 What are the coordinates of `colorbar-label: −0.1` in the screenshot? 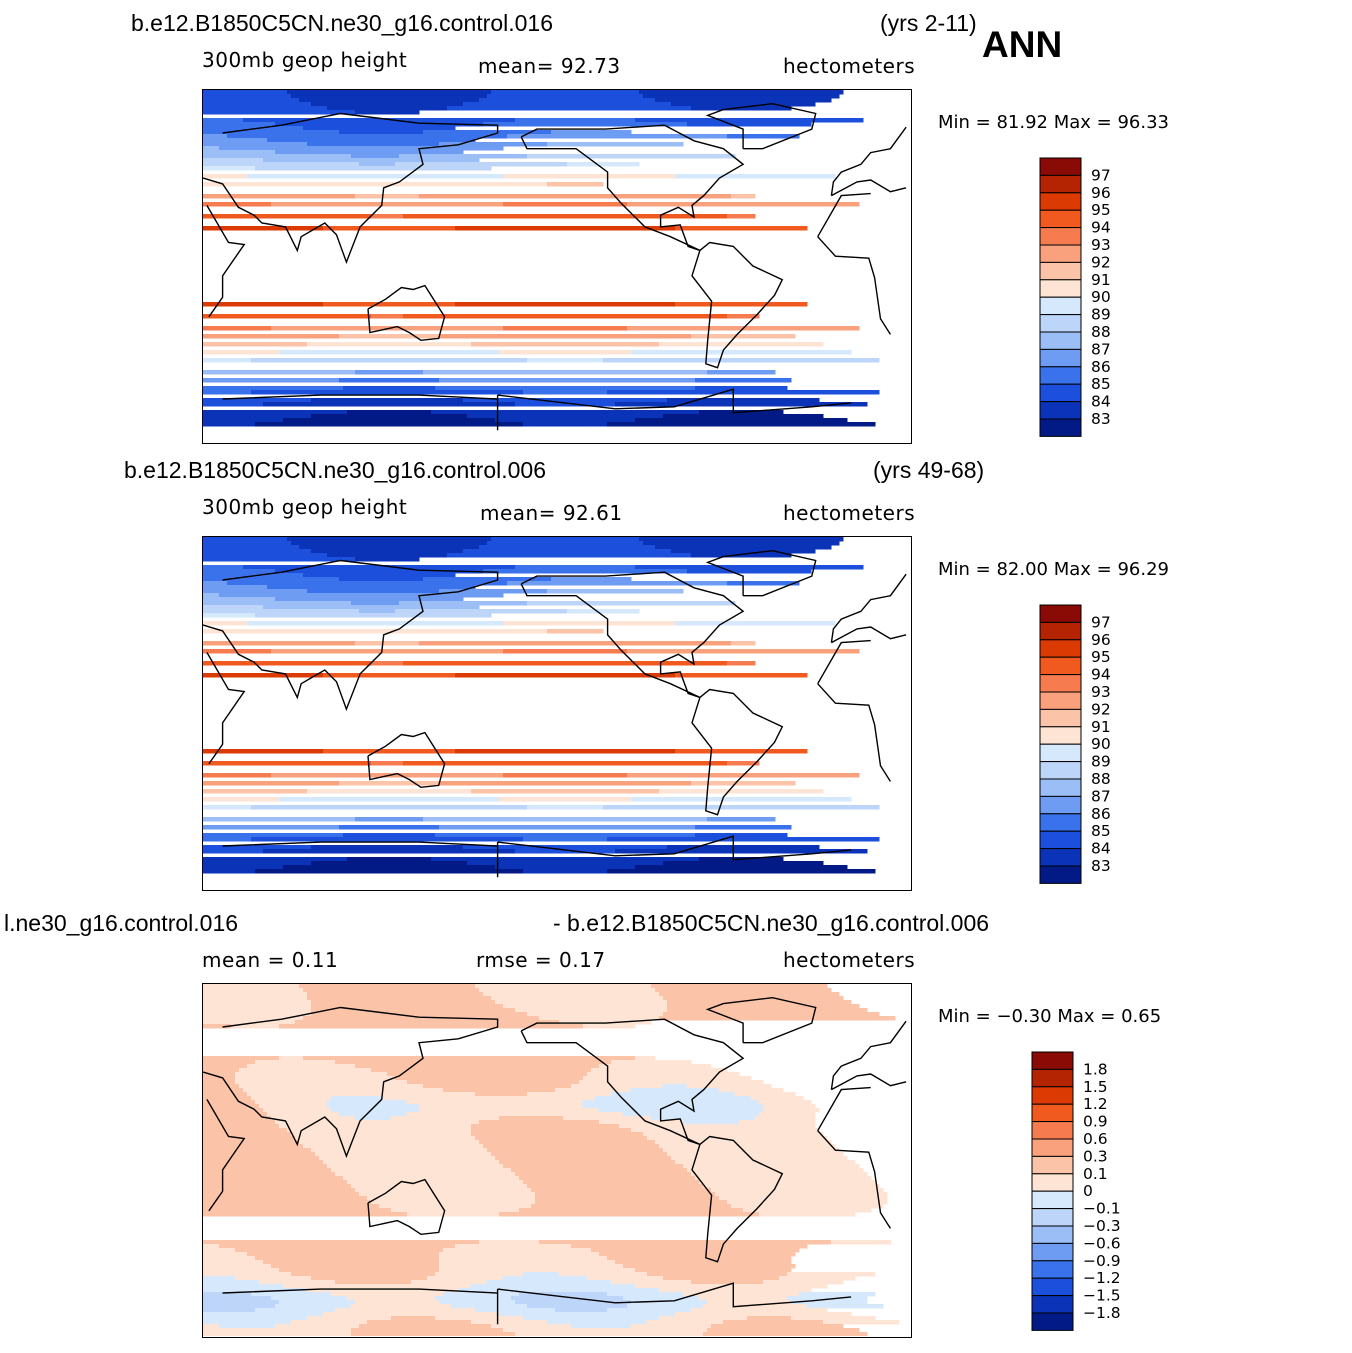 It's located at (1102, 1209).